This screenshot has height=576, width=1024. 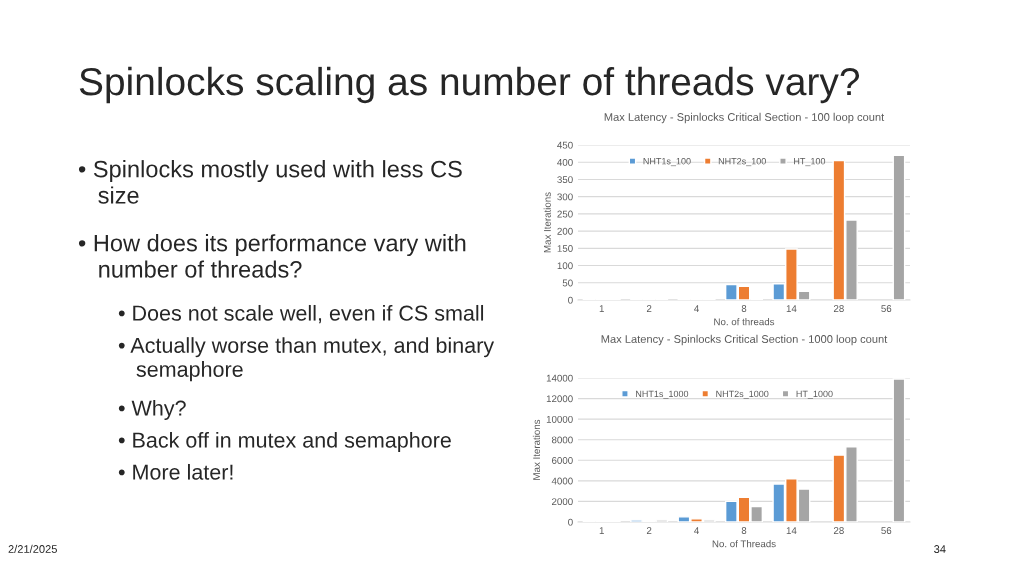 I want to click on legend-label: NHT2s_1000, so click(x=742, y=394).